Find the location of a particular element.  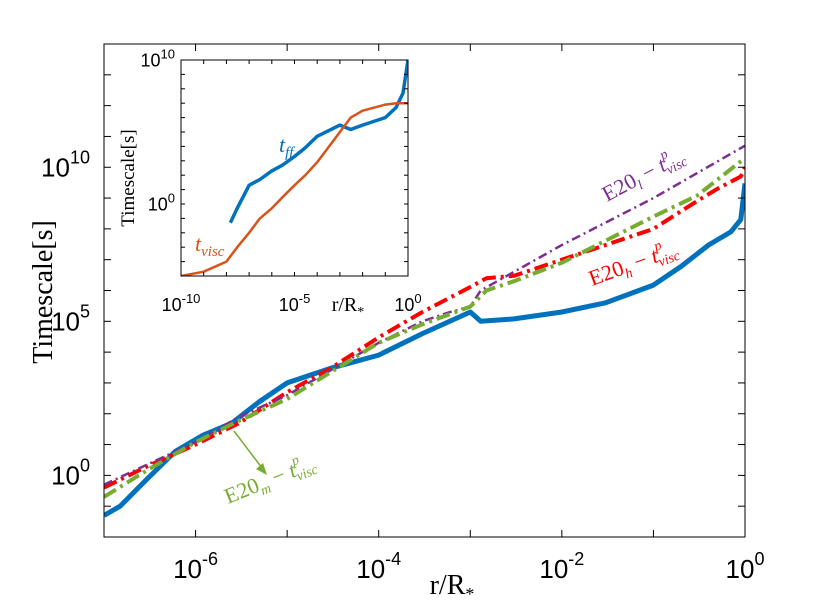

main-x-tick-exp: -2 is located at coordinates (576, 559).